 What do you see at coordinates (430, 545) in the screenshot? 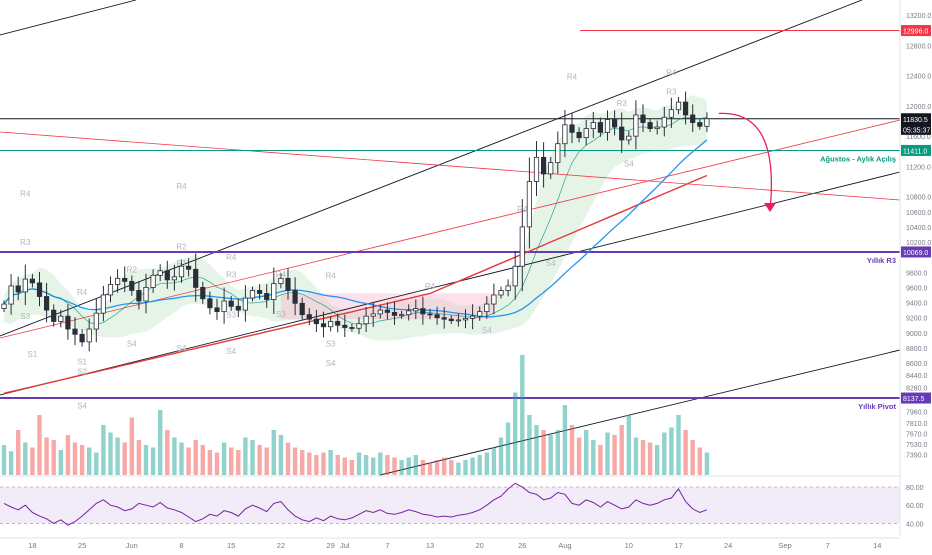
I see `time-tick-label: 13` at bounding box center [430, 545].